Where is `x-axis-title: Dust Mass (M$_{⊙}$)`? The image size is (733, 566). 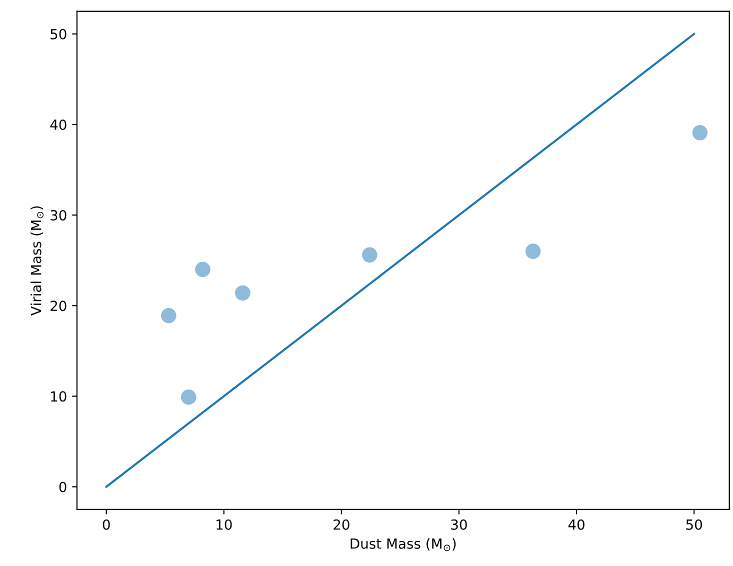 x-axis-title: Dust Mass (M$_{⊙}$) is located at coordinates (403, 545).